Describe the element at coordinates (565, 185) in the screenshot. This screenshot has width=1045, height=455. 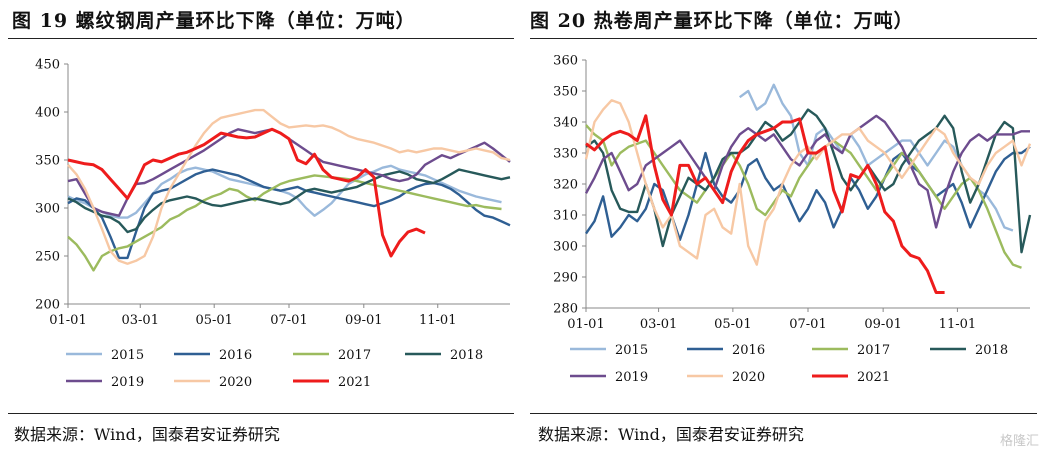
I see `y-tick-label: 320` at that location.